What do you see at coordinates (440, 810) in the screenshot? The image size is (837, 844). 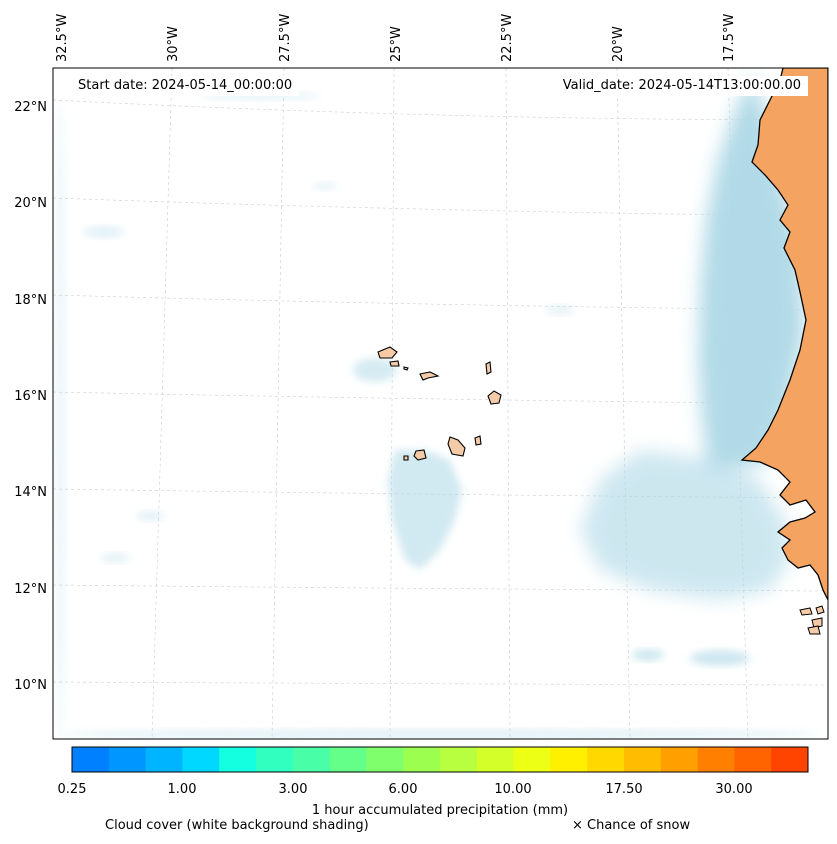 I see `colorbar-label: 1 hour accumulated precipitation (mm)` at bounding box center [440, 810].